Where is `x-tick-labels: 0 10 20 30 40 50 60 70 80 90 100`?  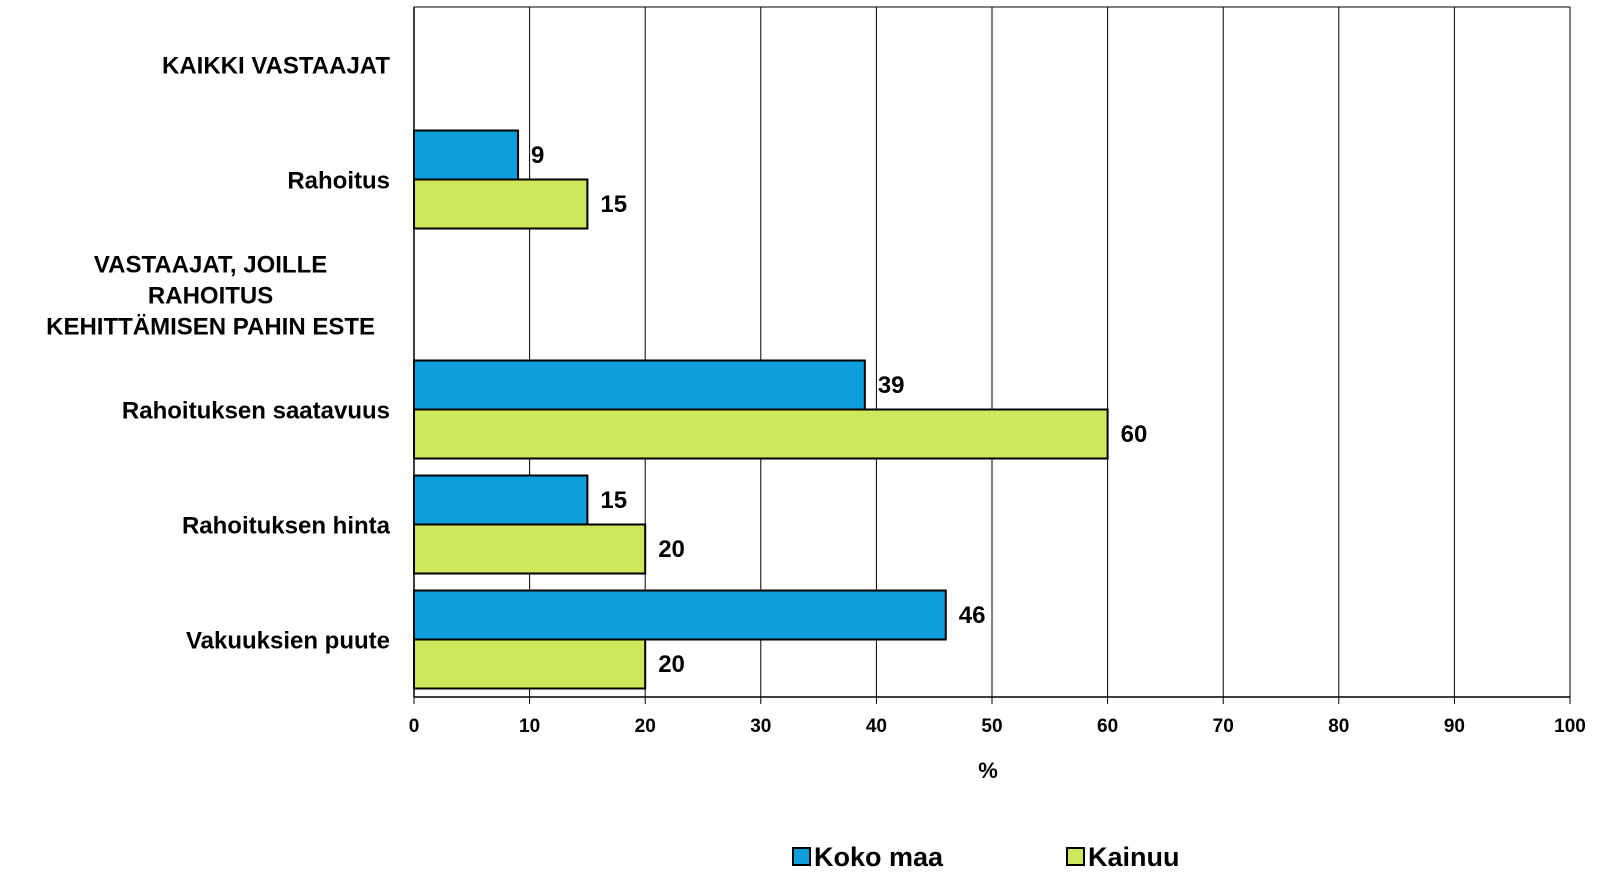 x-tick-labels: 0 10 20 30 40 50 60 70 80 90 100 is located at coordinates (997, 726).